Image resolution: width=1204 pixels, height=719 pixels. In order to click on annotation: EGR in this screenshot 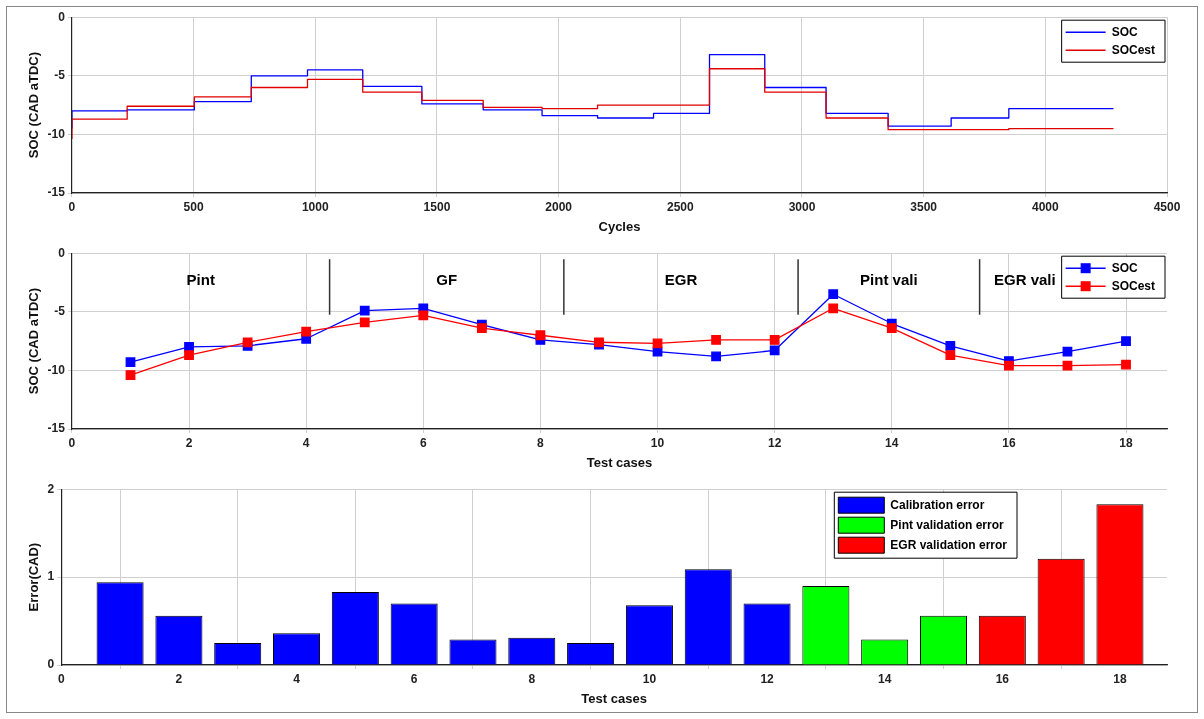, I will do `click(681, 280)`.